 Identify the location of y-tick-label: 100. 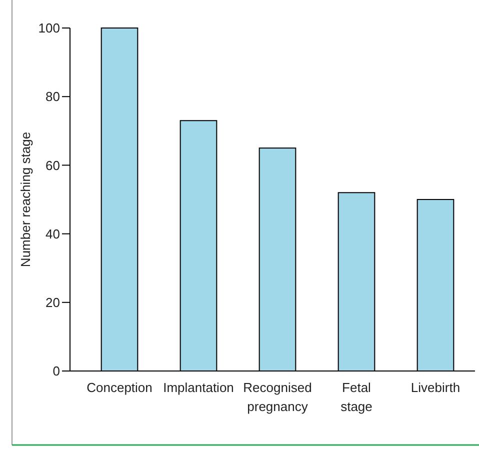
(49, 28).